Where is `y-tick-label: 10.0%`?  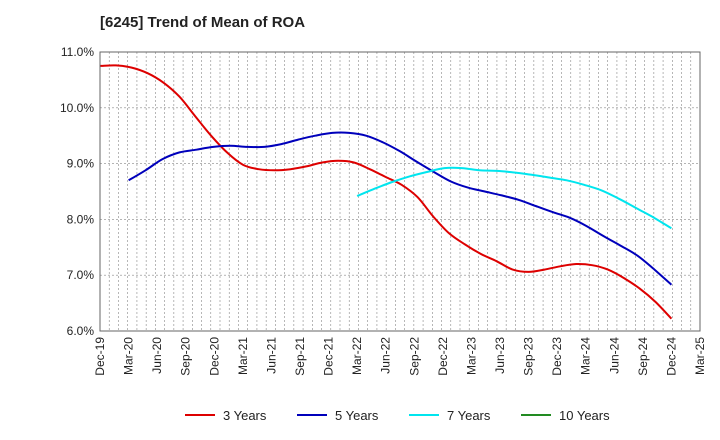
y-tick-label: 10.0% is located at coordinates (77, 108).